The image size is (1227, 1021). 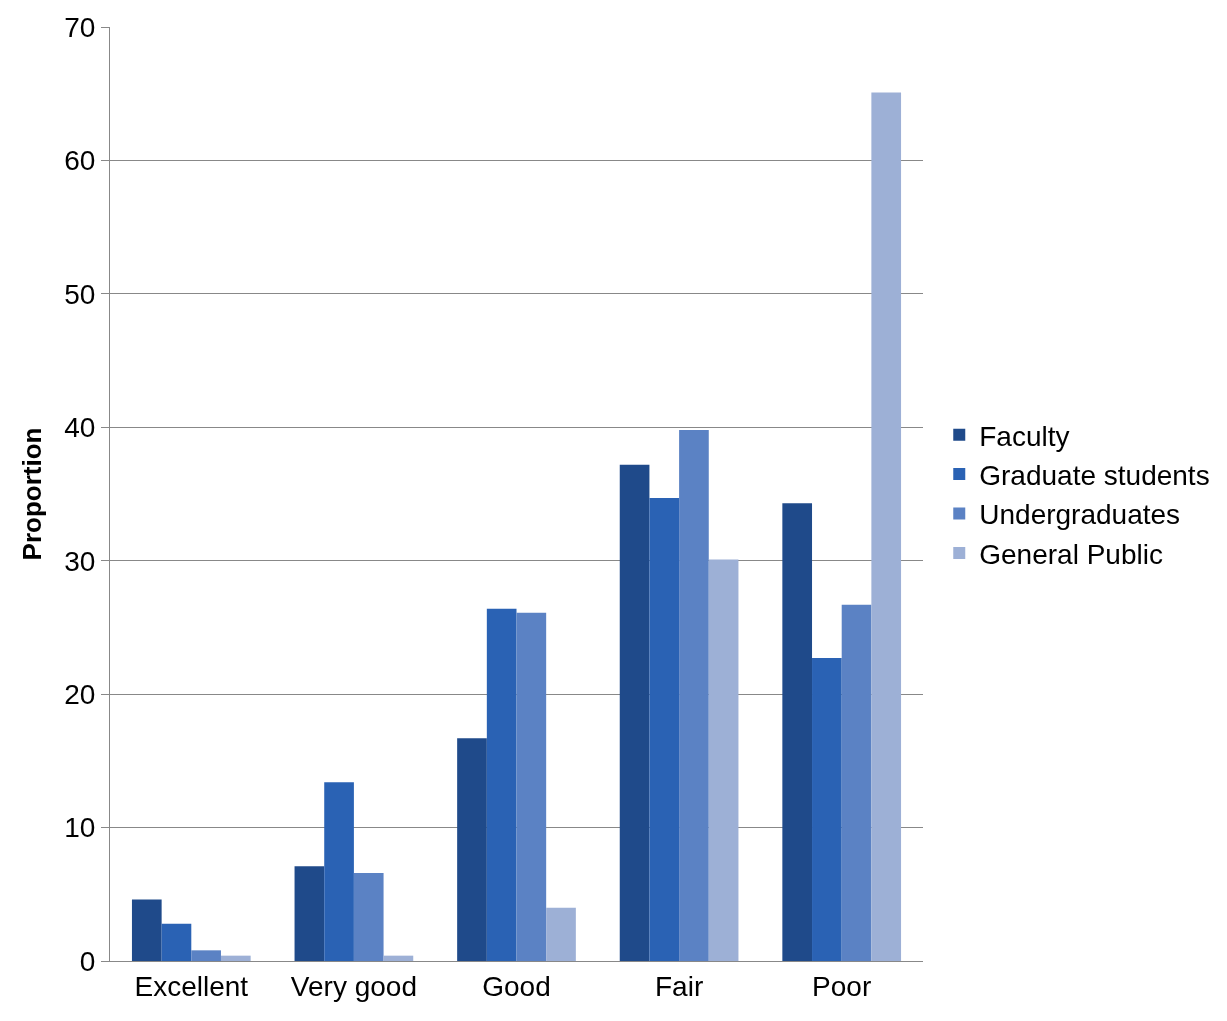 I want to click on y-tick-label: 10, so click(x=80, y=828).